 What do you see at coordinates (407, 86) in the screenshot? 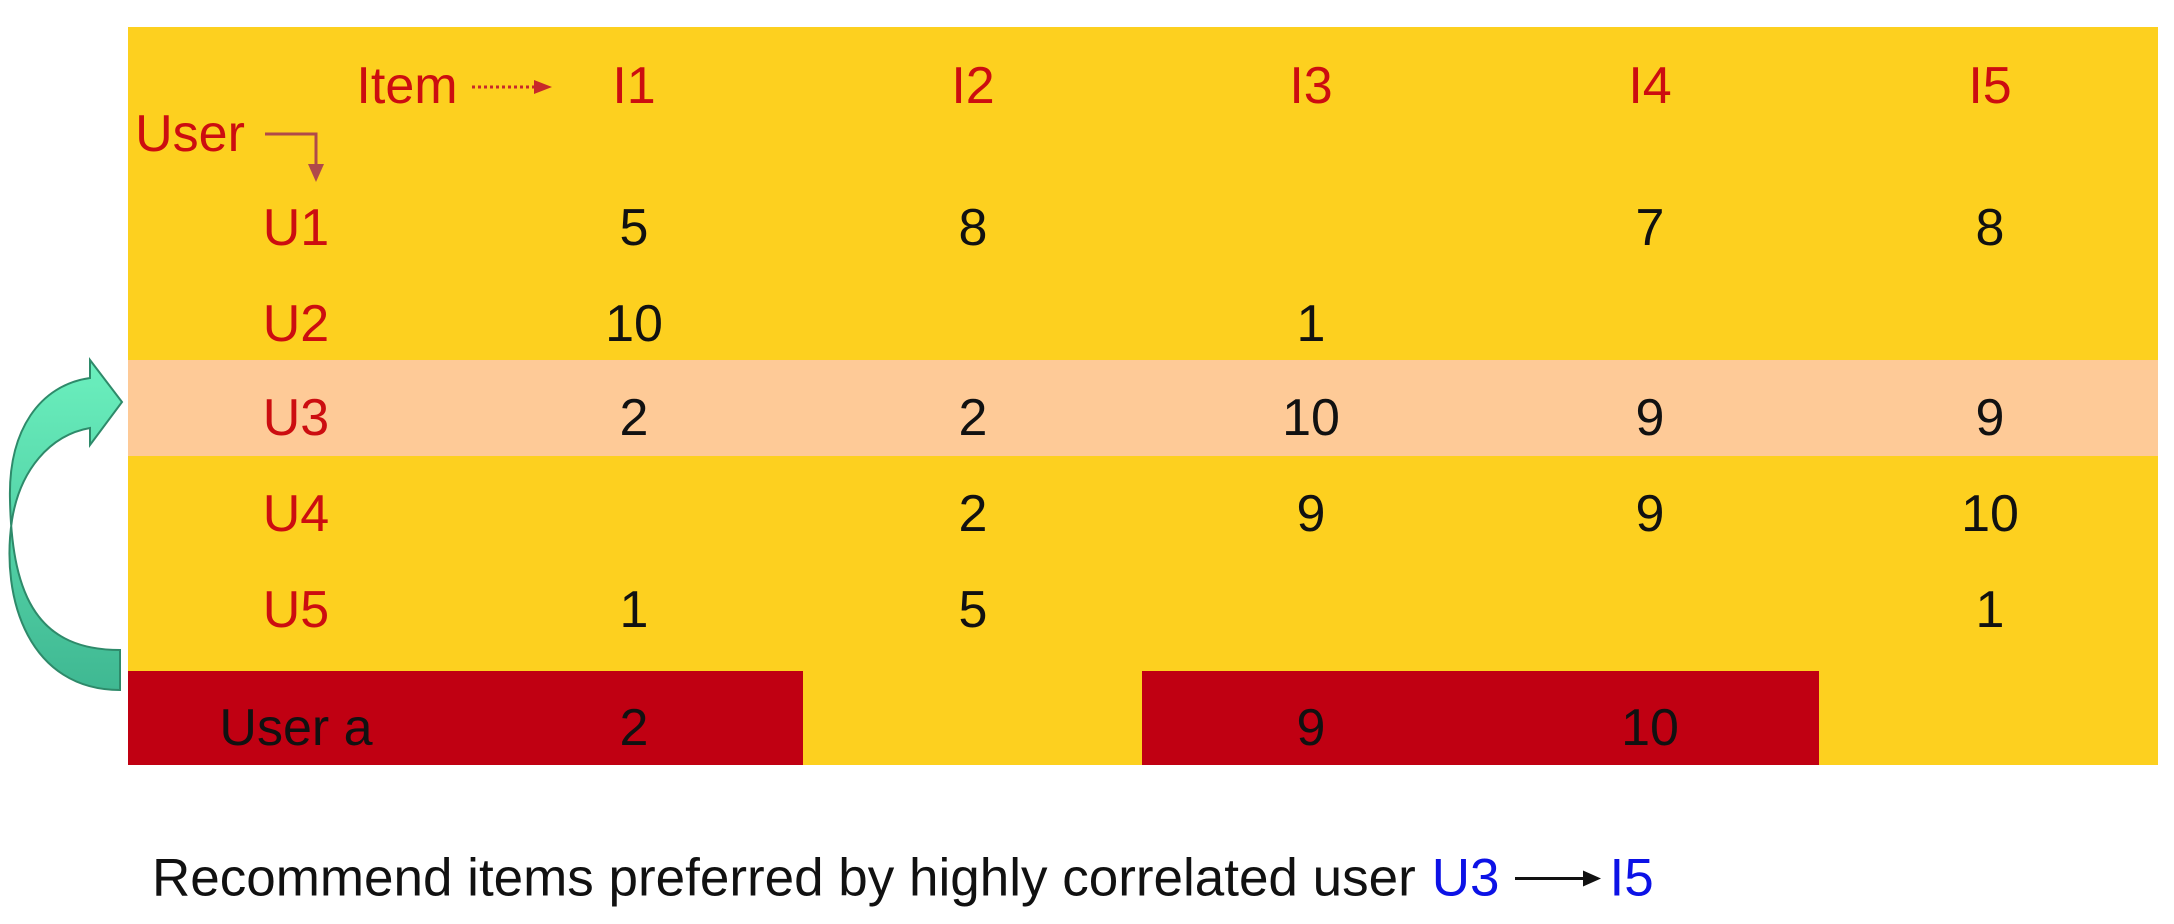
I see `item-axis-label: Item` at bounding box center [407, 86].